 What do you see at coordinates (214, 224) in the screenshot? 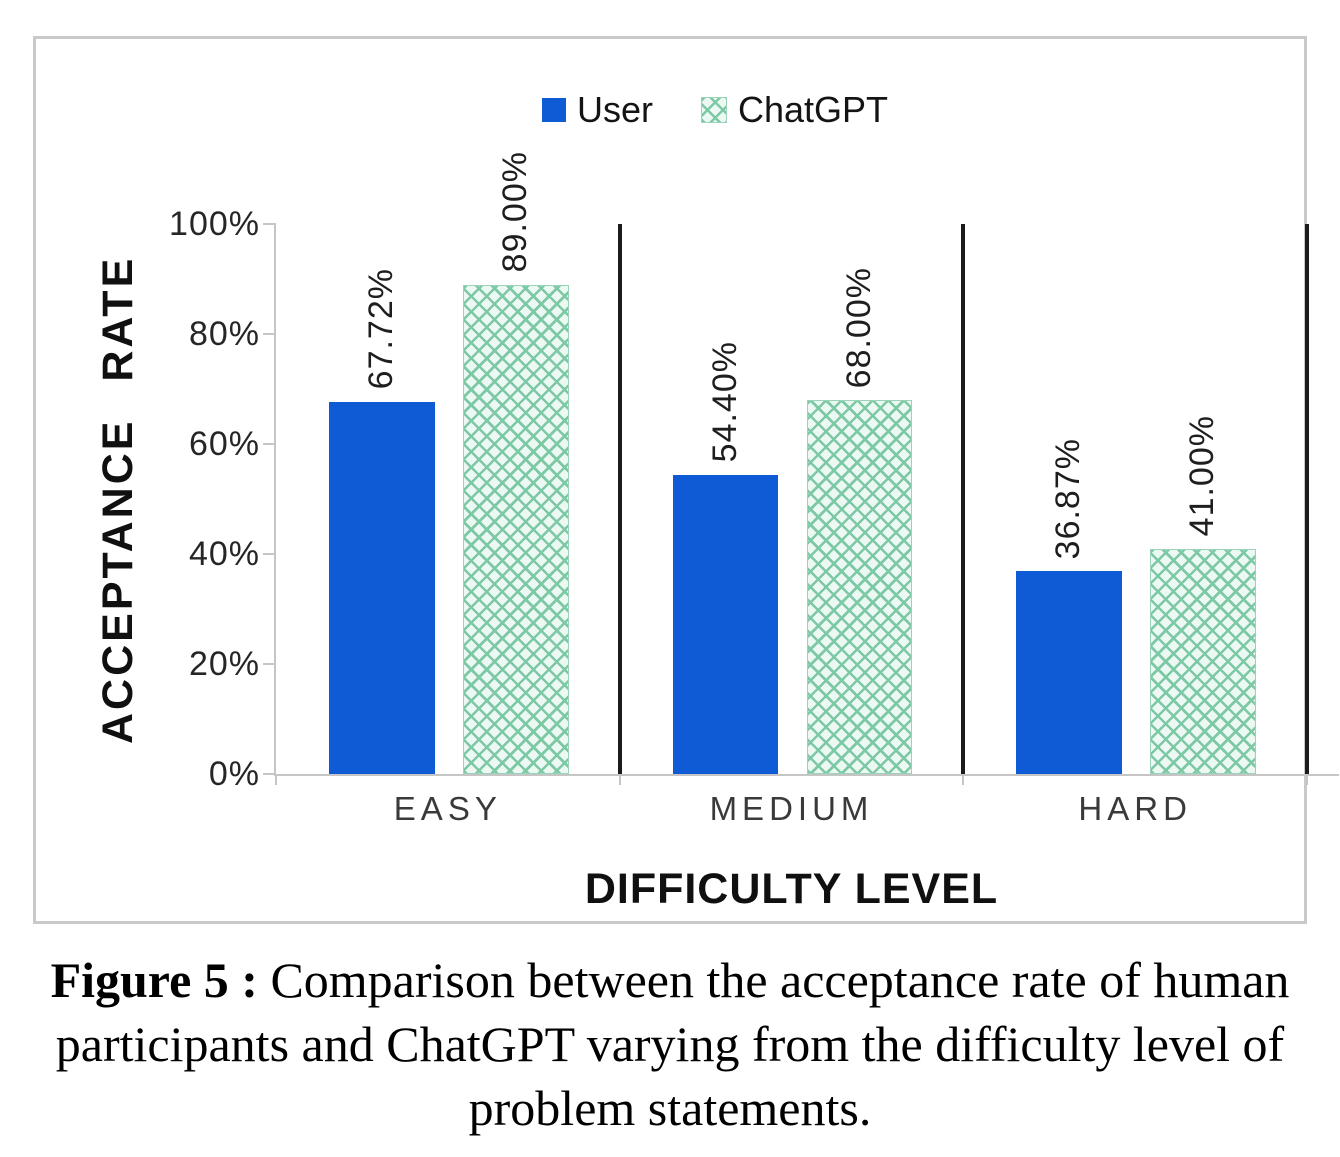
I see `y-tick-label-100: 100%` at bounding box center [214, 224].